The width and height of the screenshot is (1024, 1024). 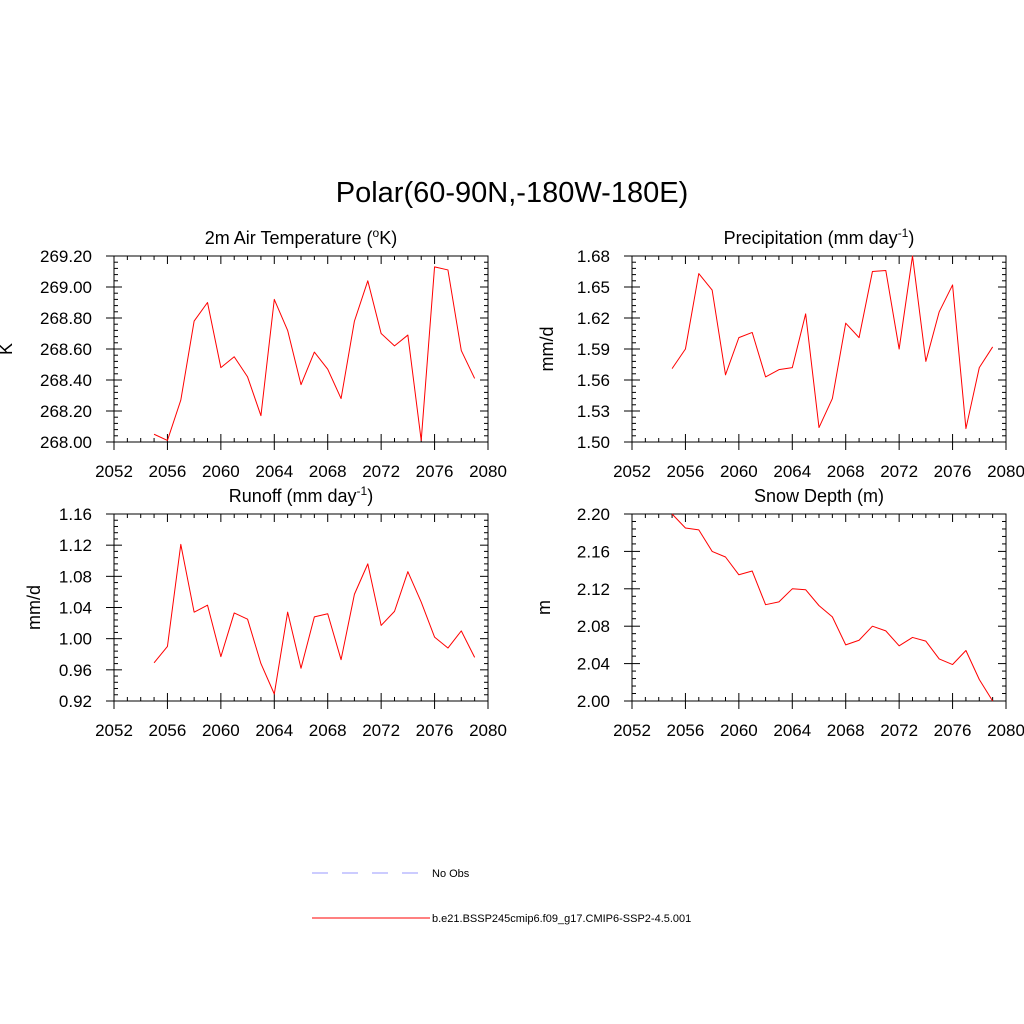 What do you see at coordinates (792, 471) in the screenshot?
I see `precipitation-xtick-label: 2064` at bounding box center [792, 471].